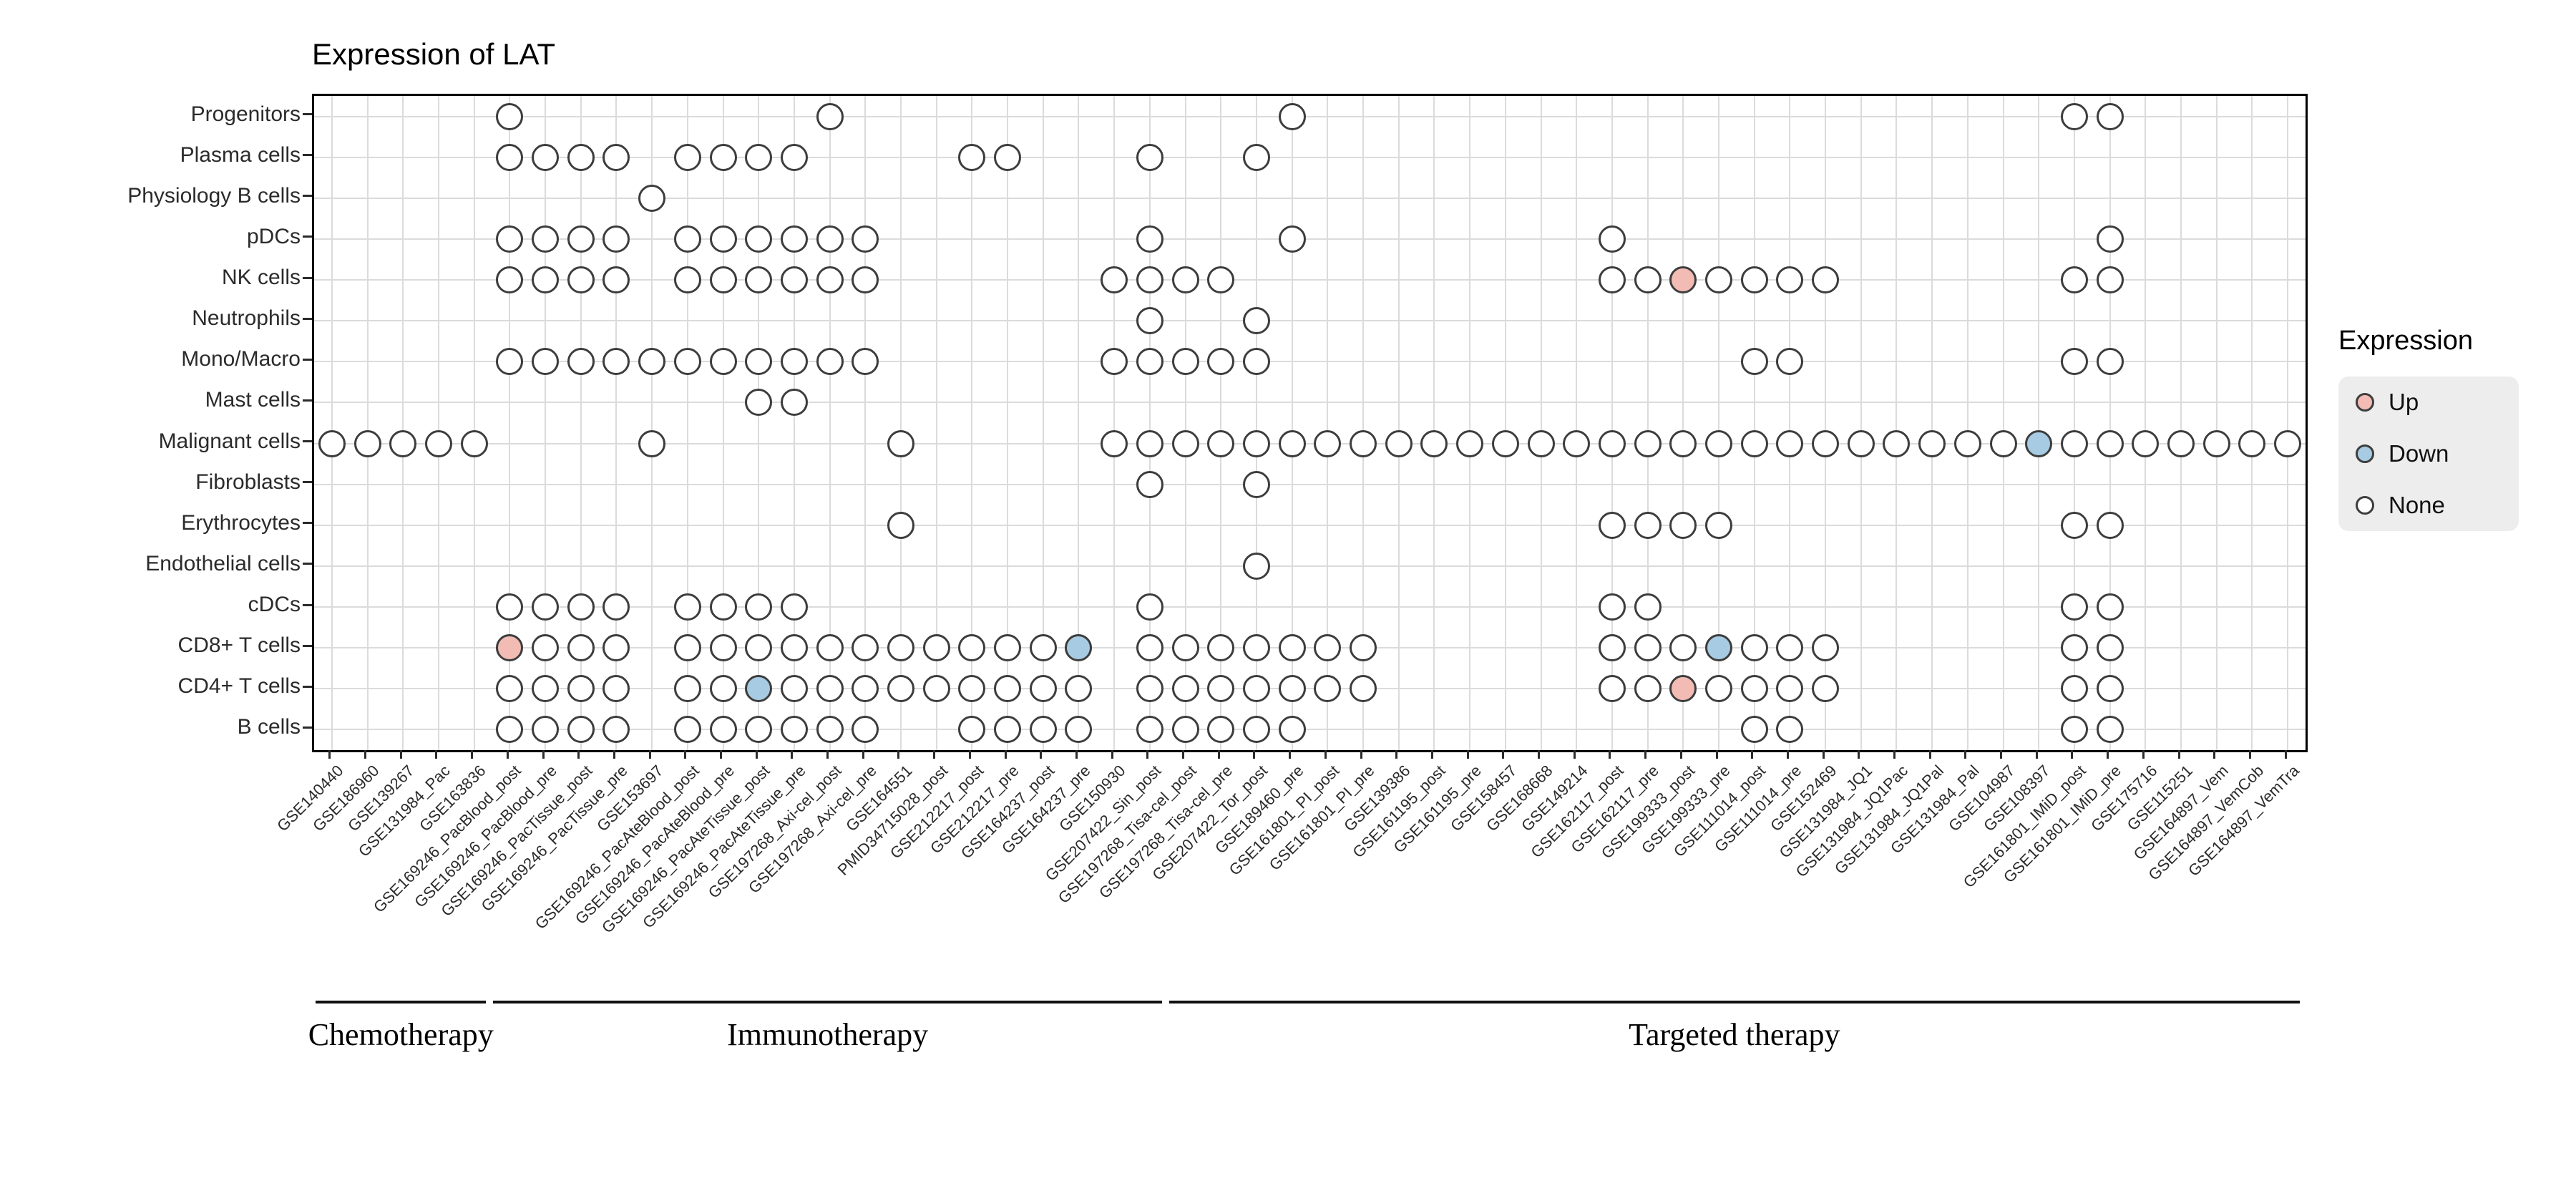 The image size is (2576, 1181). Describe the element at coordinates (239, 686) in the screenshot. I see `y-axis-label: CD4+ T cells` at that location.